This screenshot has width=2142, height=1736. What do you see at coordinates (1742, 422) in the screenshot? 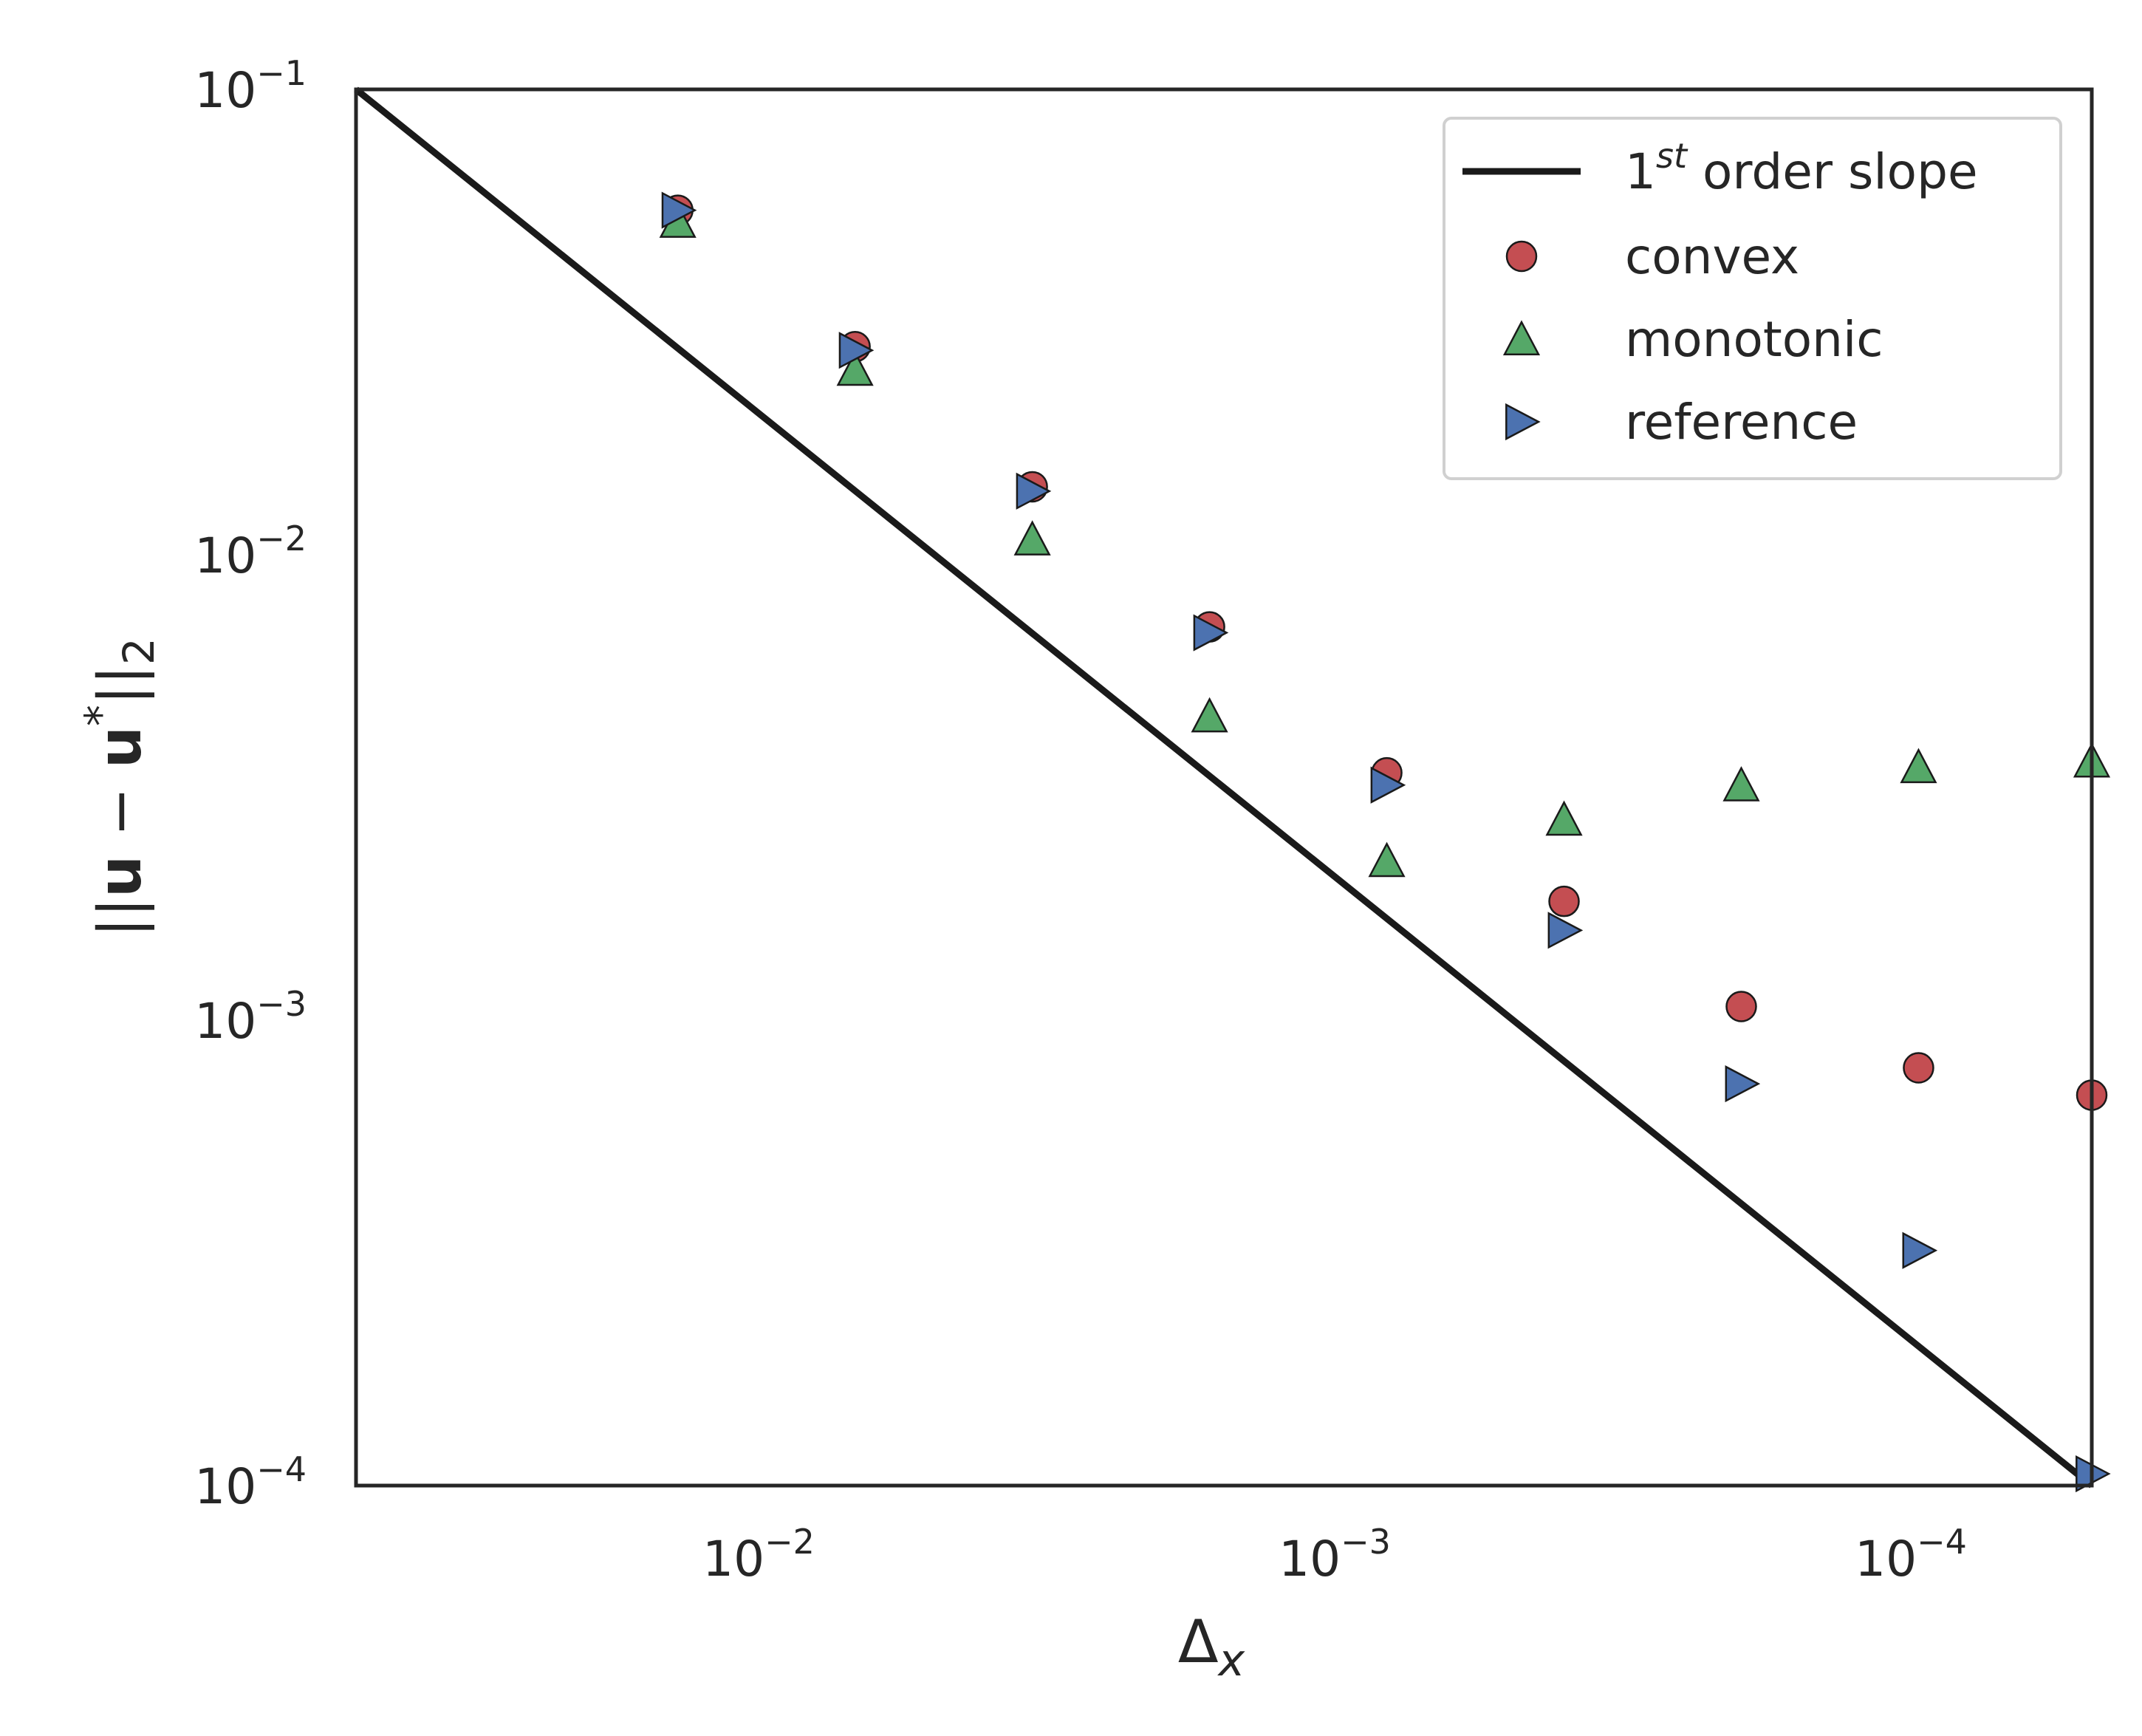
I see `legend-label-reference: reference` at bounding box center [1742, 422].